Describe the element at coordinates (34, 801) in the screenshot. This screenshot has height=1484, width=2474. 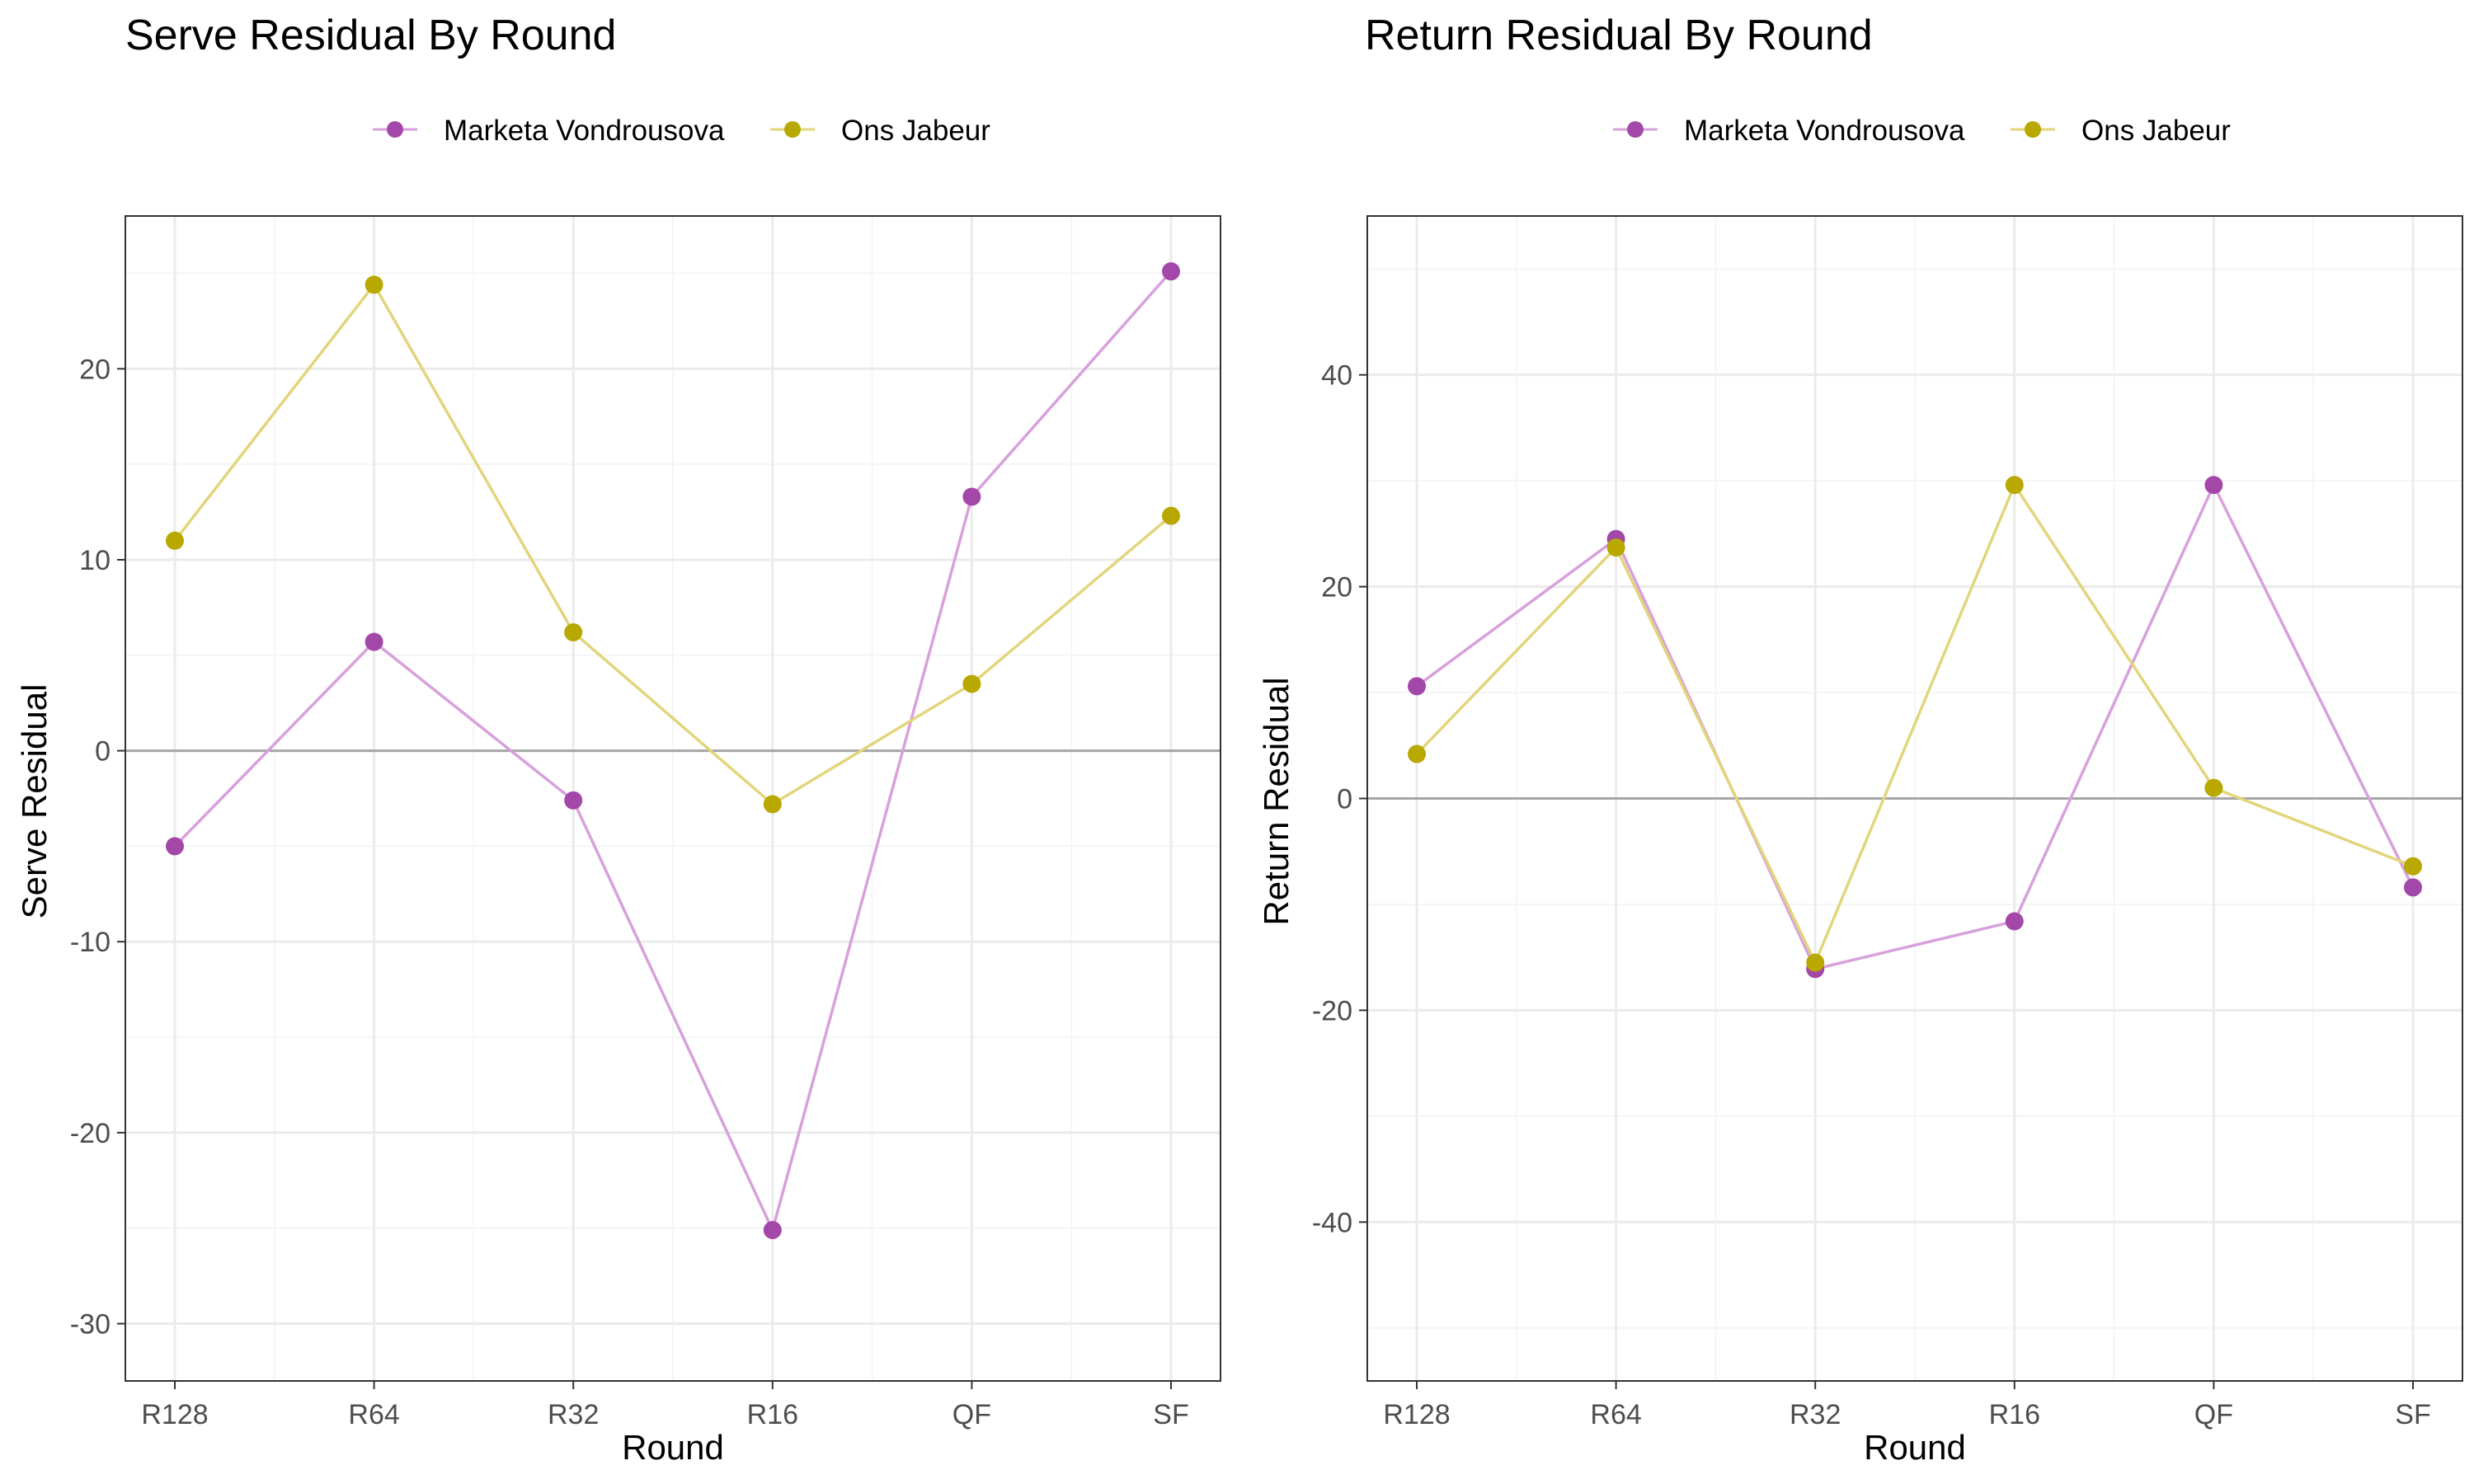
I see `y-axis-title: Serve Residual` at that location.